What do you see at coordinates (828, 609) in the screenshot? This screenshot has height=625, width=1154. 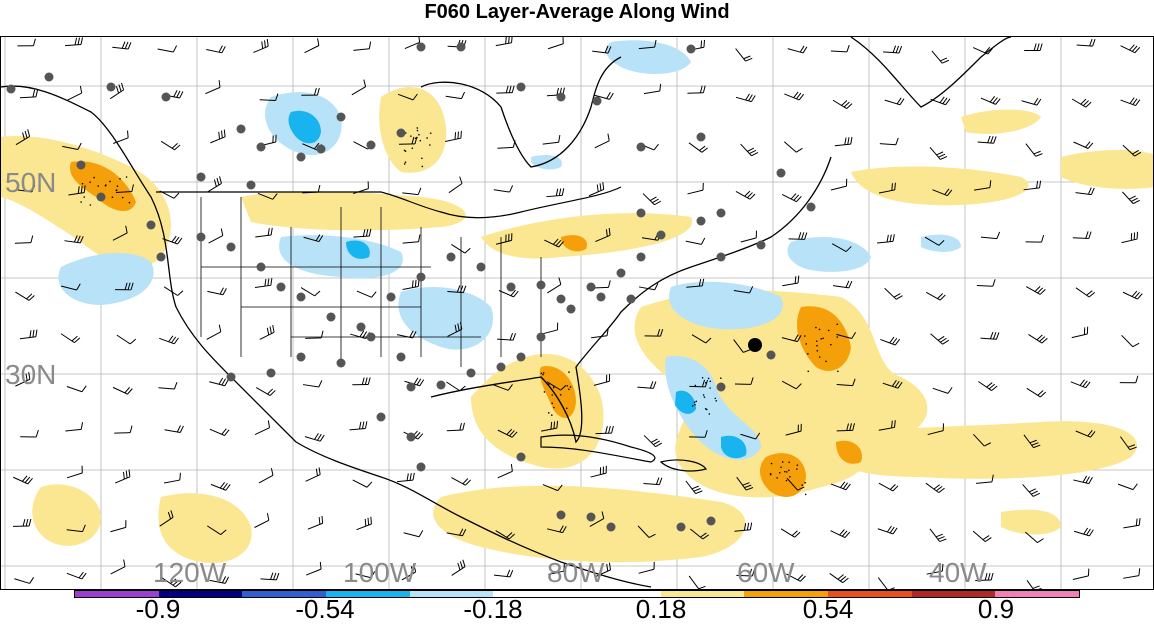 I see `colorbar-tick-label: 0.54` at bounding box center [828, 609].